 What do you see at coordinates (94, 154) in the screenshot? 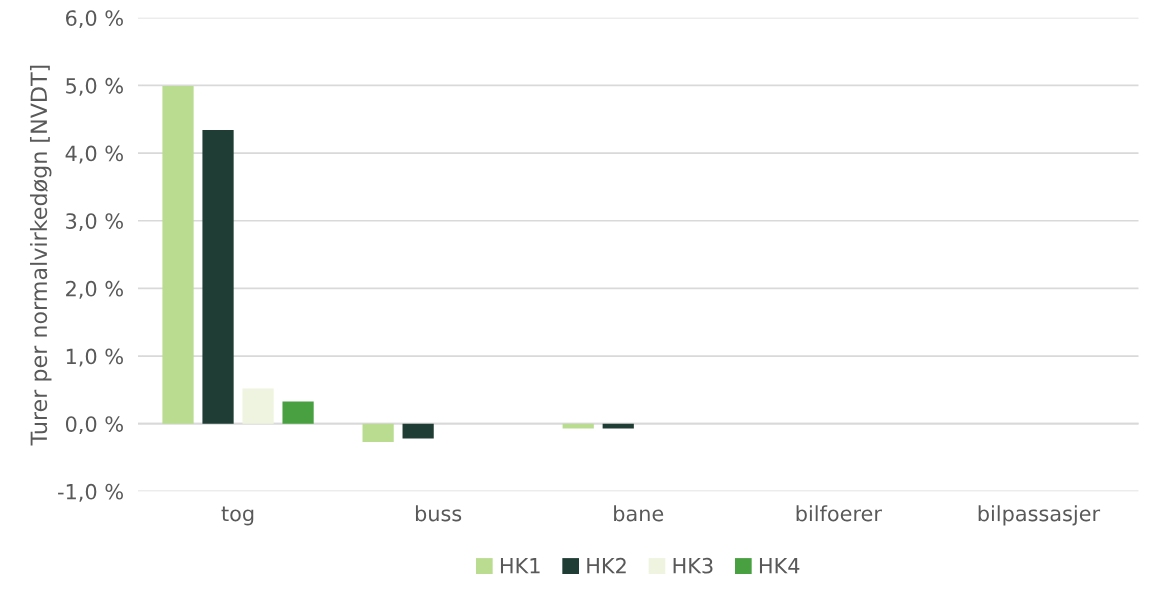
I see `y-tick-label: 4,0 %` at bounding box center [94, 154].